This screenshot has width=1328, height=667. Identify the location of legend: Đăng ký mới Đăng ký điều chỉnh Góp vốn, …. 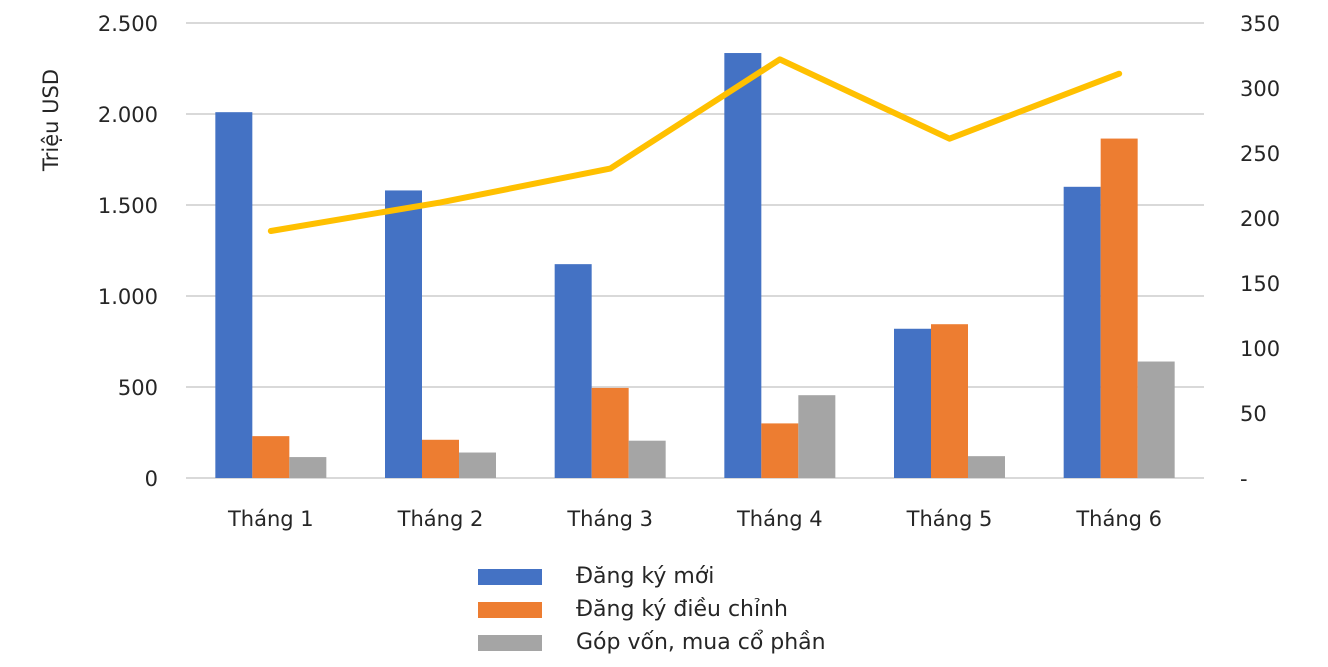
(652, 609).